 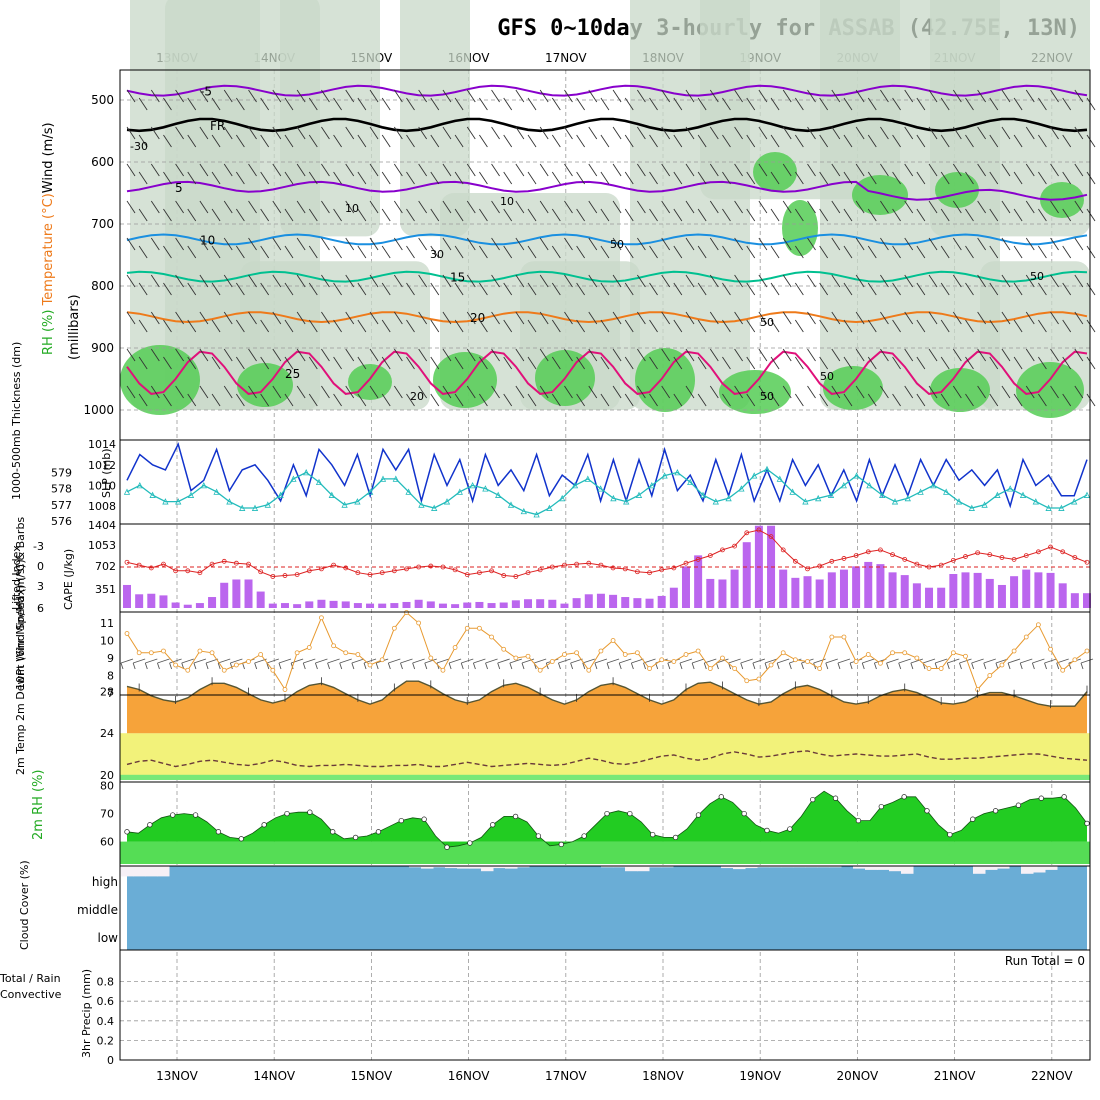 What do you see at coordinates (605, 777) in the screenshot?
I see `temp-band-cool` at bounding box center [605, 777].